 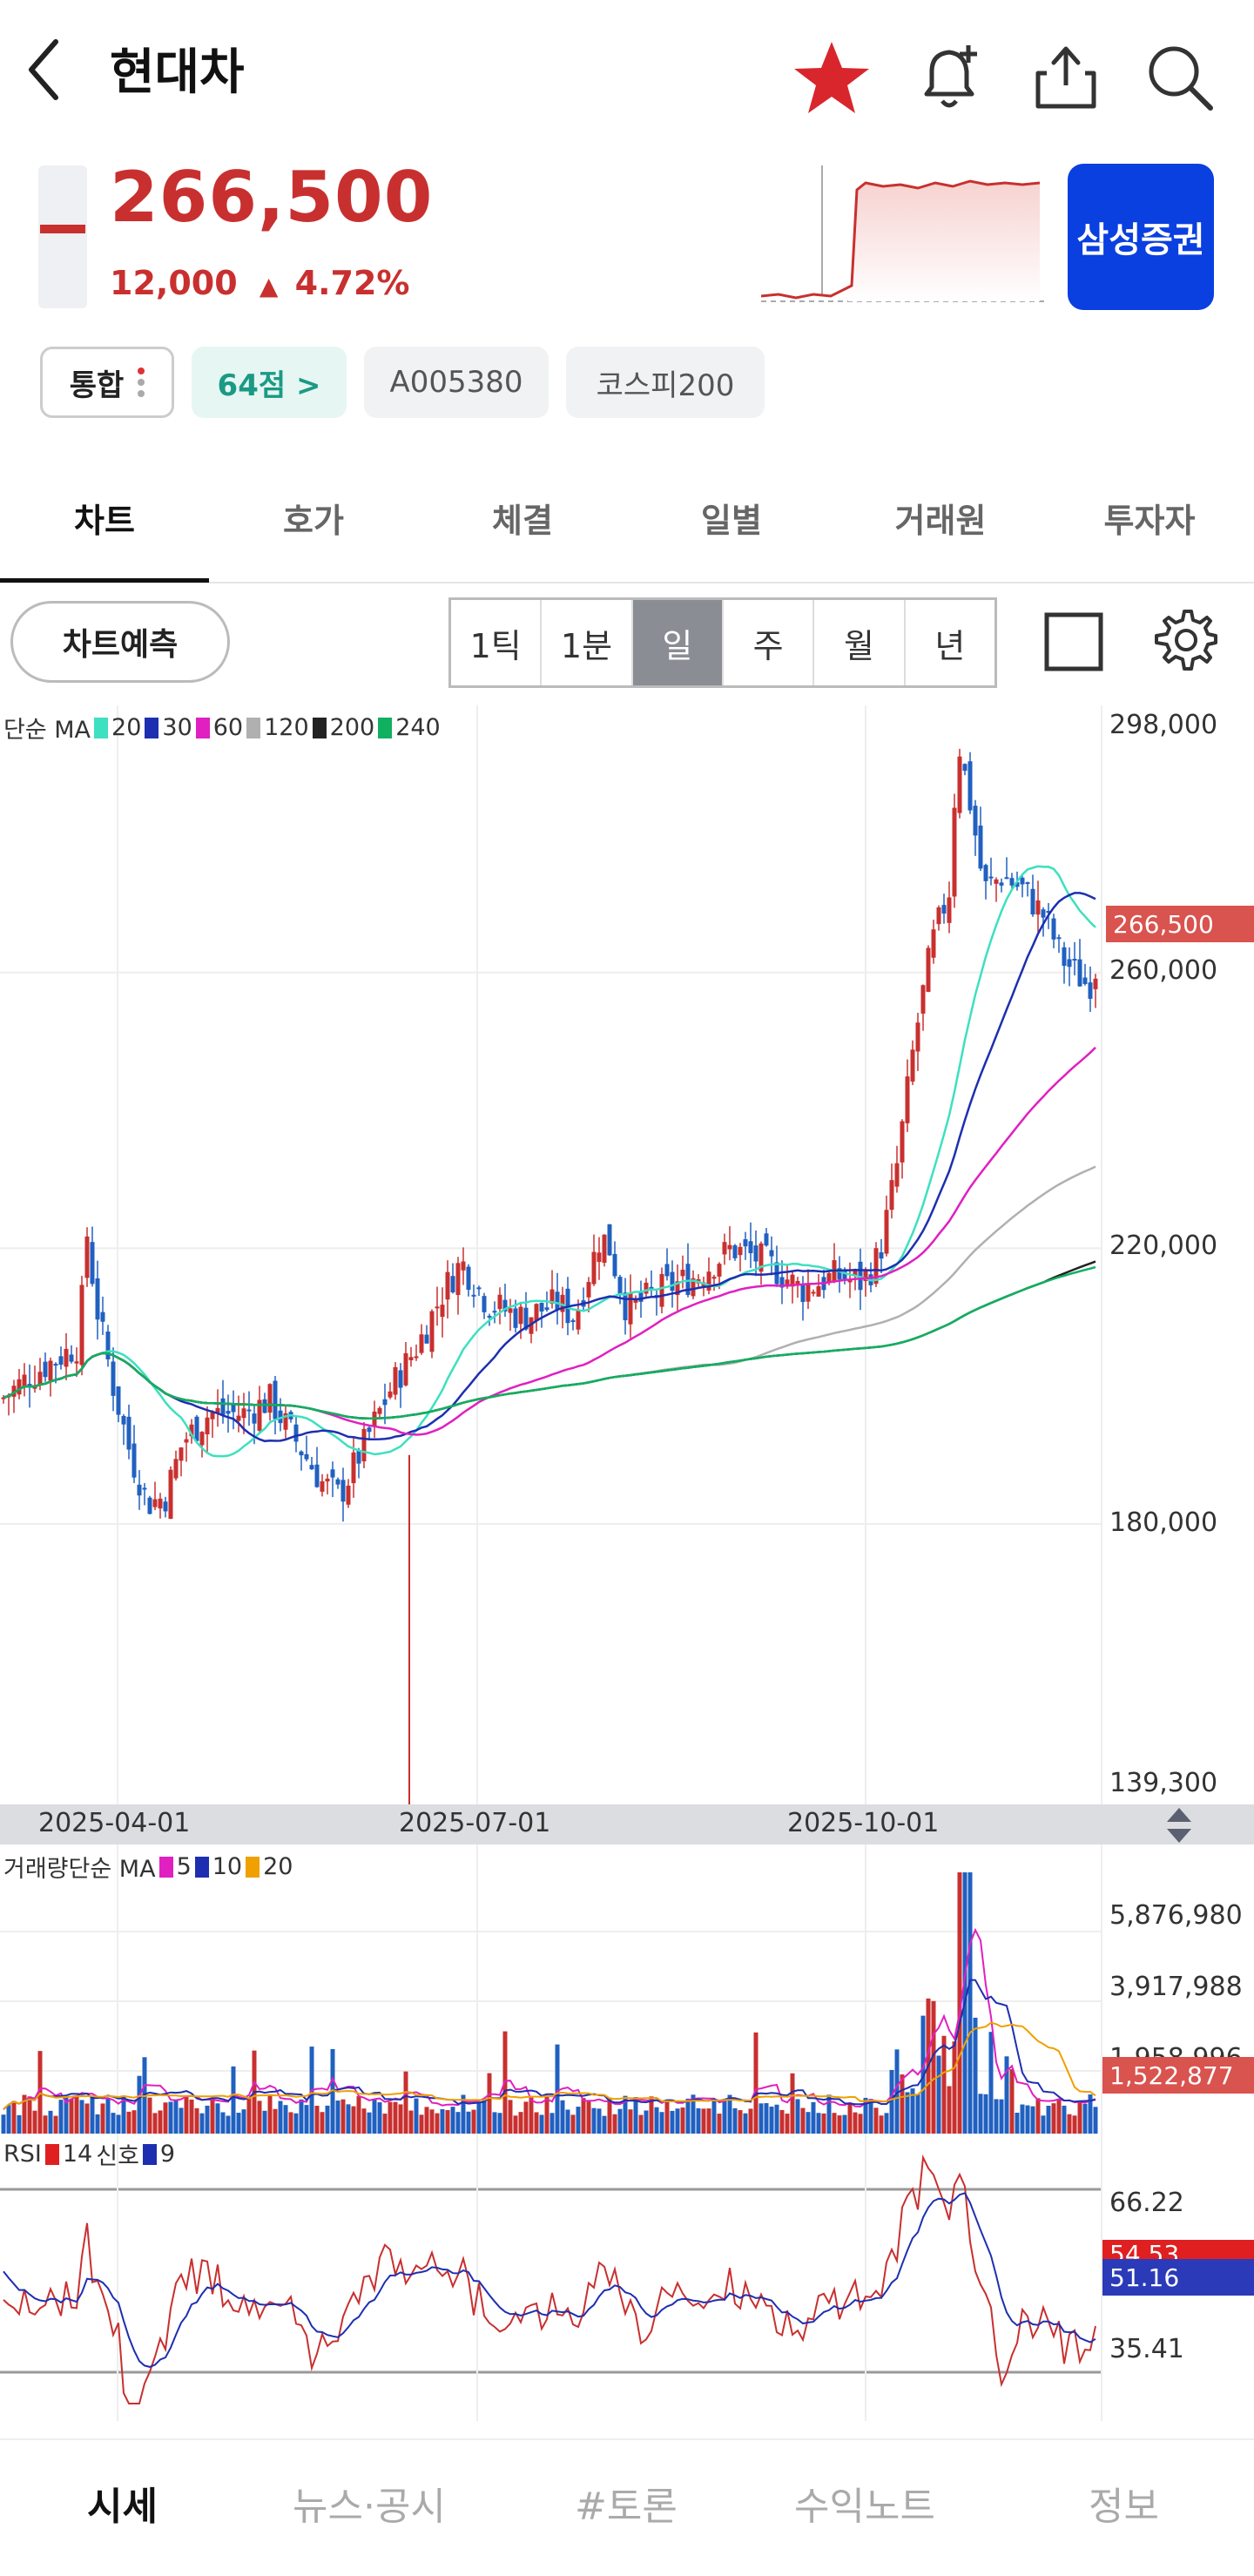 I want to click on favorite-star-icon, so click(x=831, y=77).